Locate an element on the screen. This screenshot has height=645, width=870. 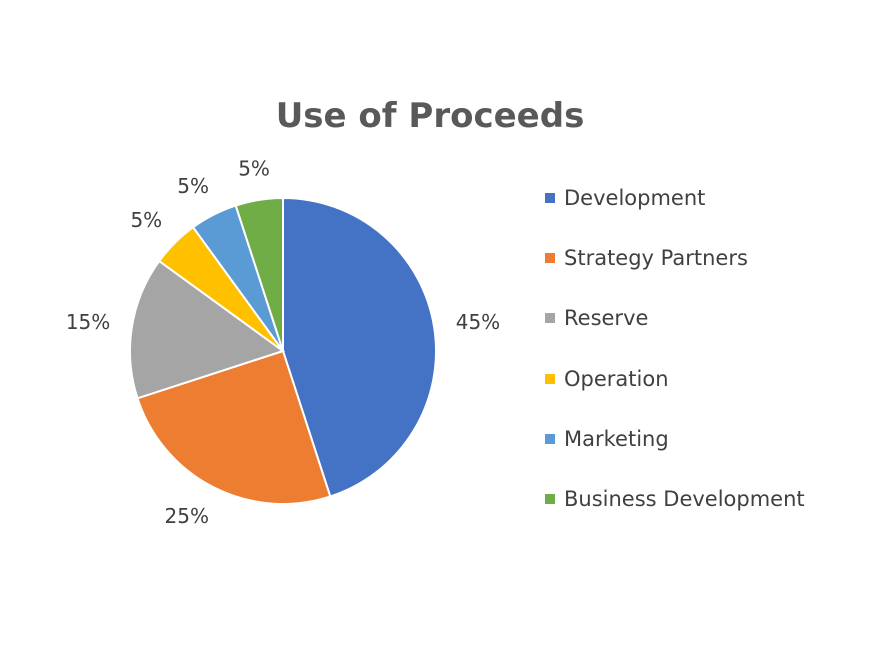
pie-slice-development is located at coordinates (359, 347).